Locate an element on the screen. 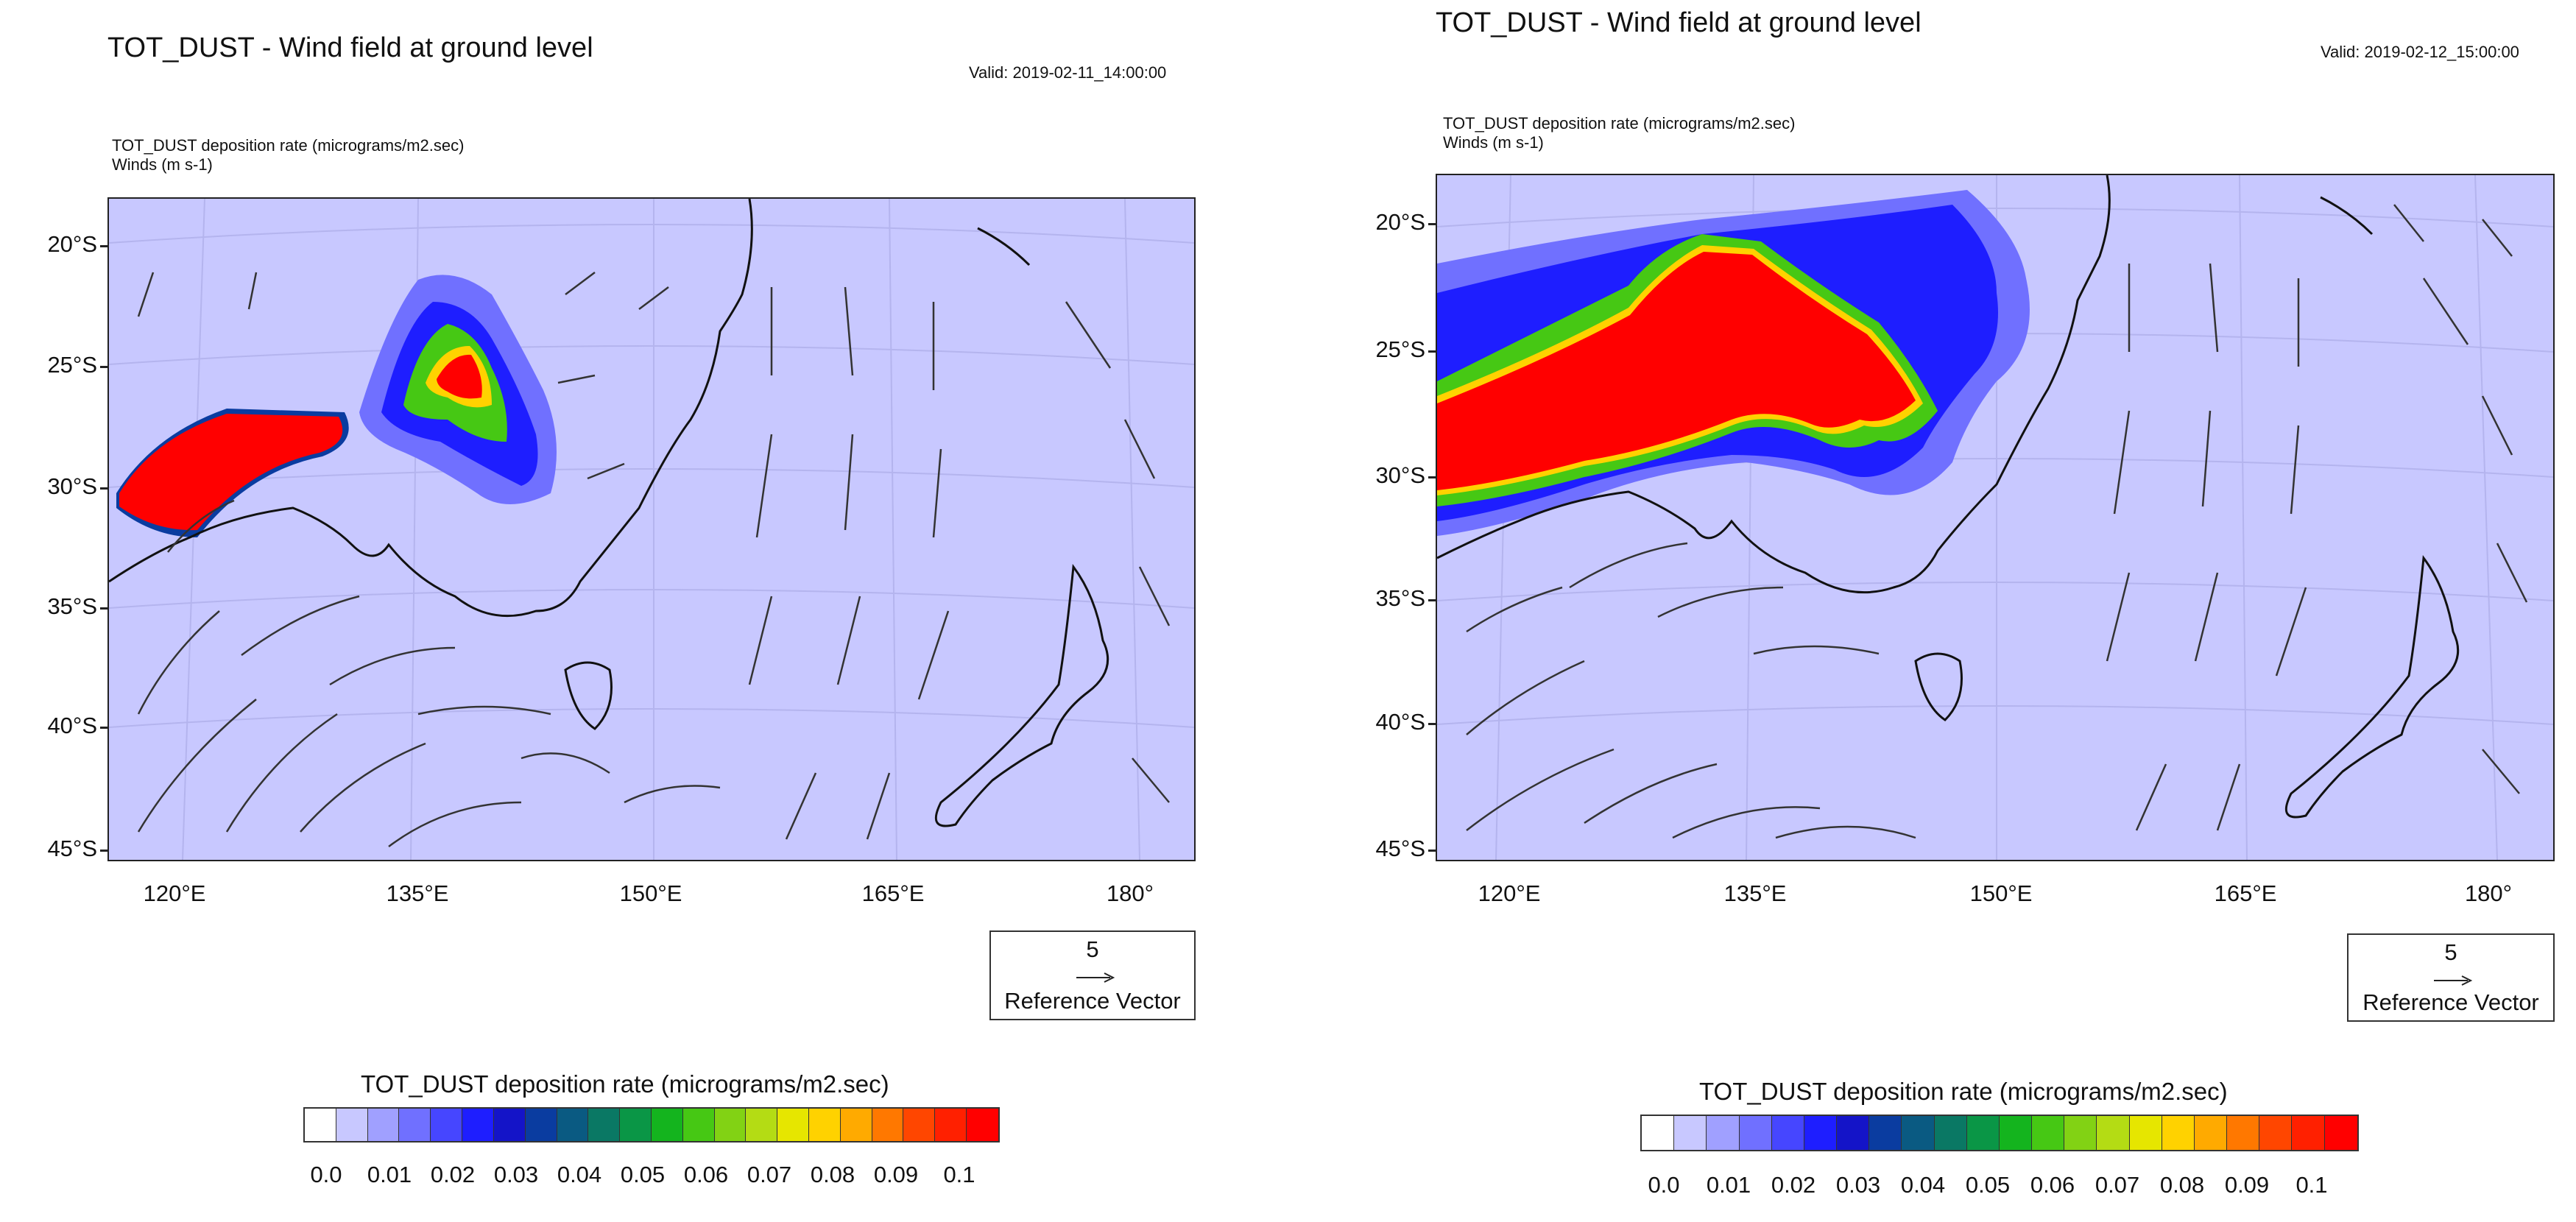 The height and width of the screenshot is (1222, 2576). valid-time: Valid: 2019-02-11_14:00:00 is located at coordinates (1068, 72).